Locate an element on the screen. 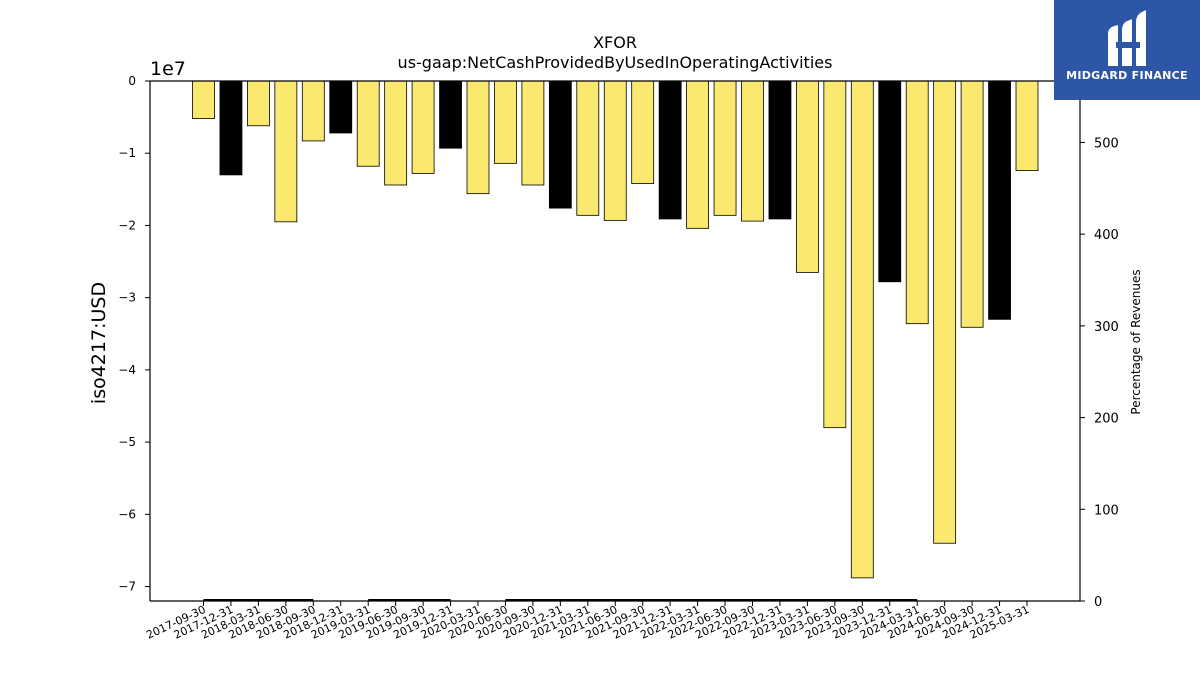 Image resolution: width=1200 pixels, height=675 pixels. y2-axis-ticks: 0 100 200 300 400 500 is located at coordinates (1099, 373).